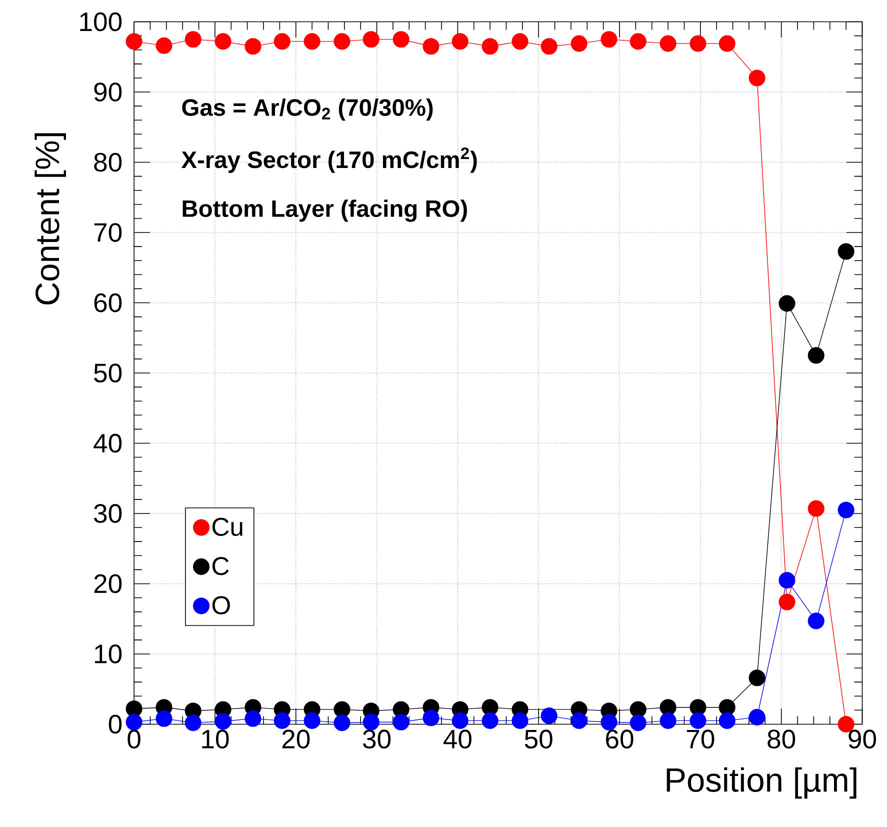 The width and height of the screenshot is (887, 827). What do you see at coordinates (108, 302) in the screenshot?
I see `y-tick-label: 60` at bounding box center [108, 302].